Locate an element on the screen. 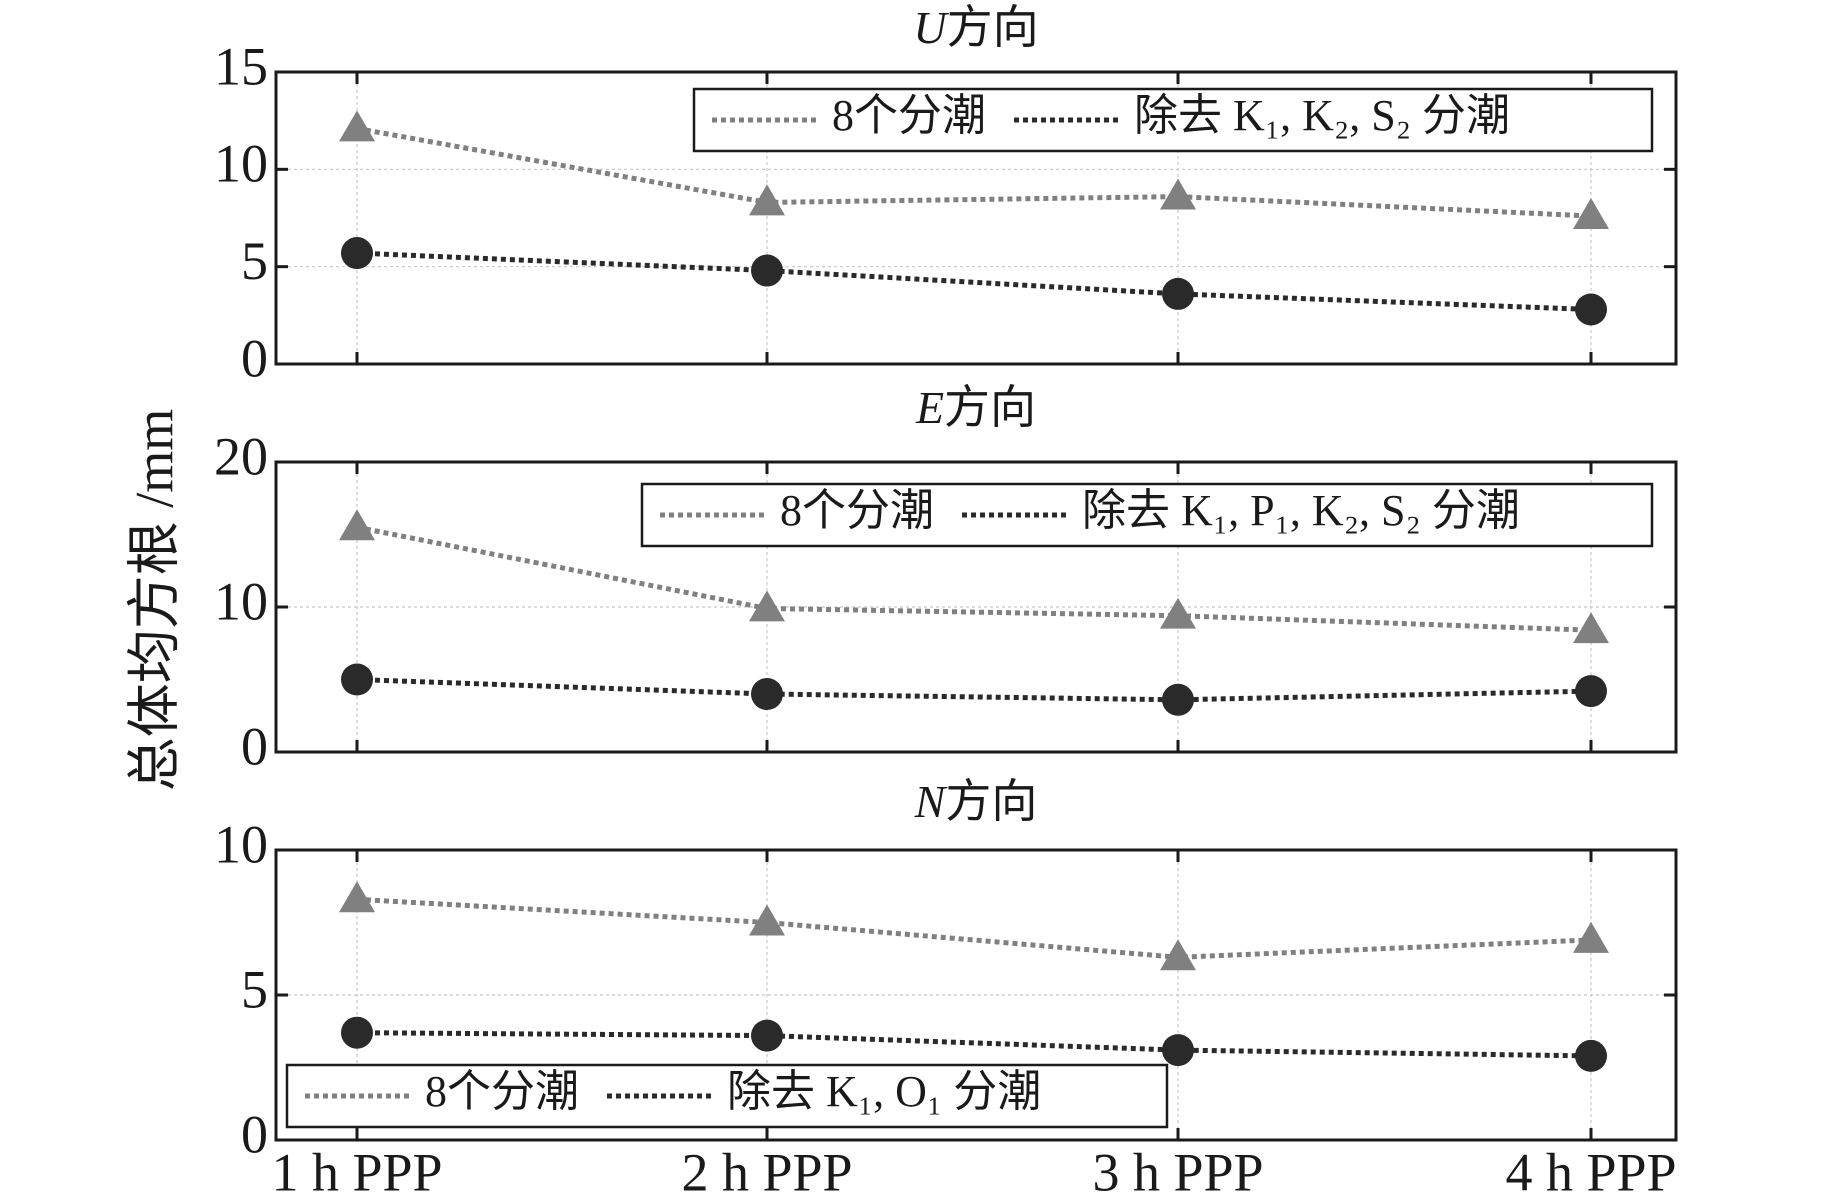 The image size is (1843, 1195). legend-label: 除去 K₁, O₁ 分潮 is located at coordinates (884, 1091).